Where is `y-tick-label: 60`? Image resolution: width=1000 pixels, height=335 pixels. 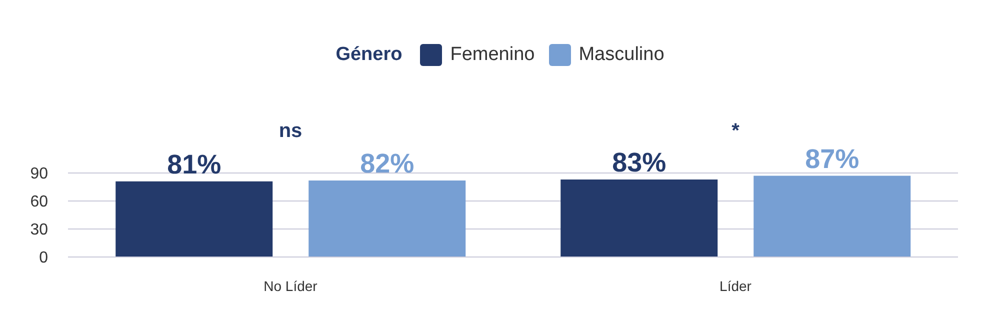
y-tick-label: 60 is located at coordinates (39, 202).